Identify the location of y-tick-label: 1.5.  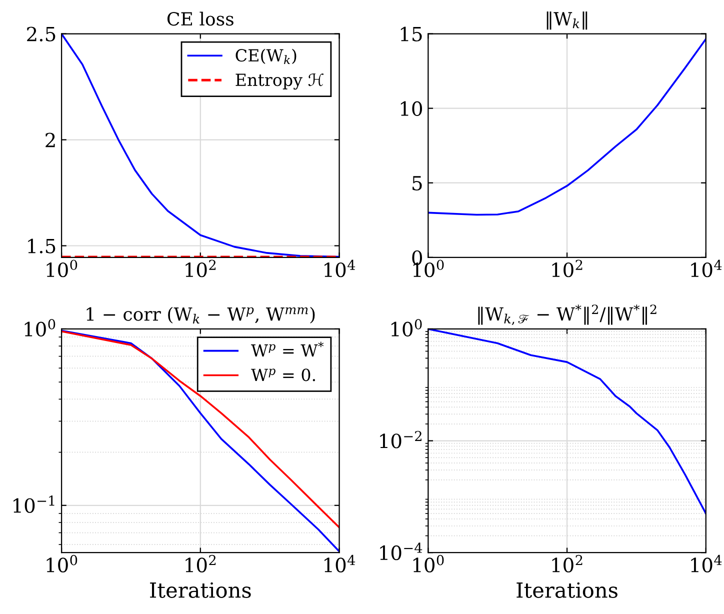
(42, 246).